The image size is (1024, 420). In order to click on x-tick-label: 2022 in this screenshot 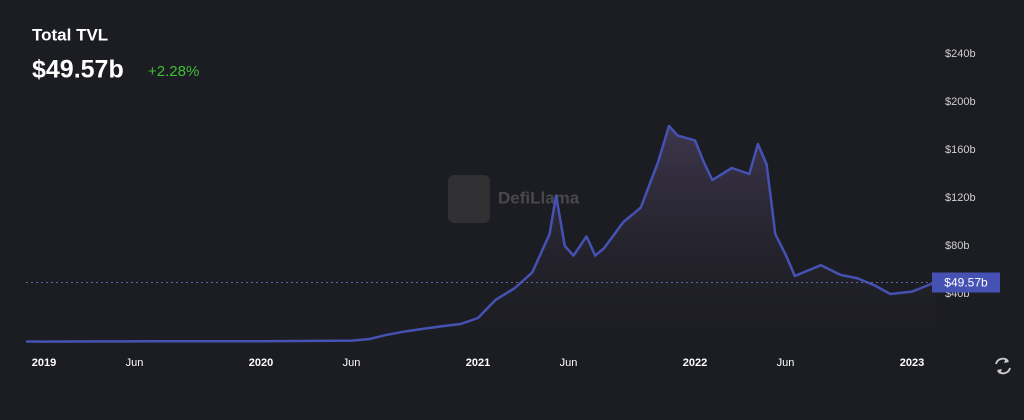, I will do `click(695, 363)`.